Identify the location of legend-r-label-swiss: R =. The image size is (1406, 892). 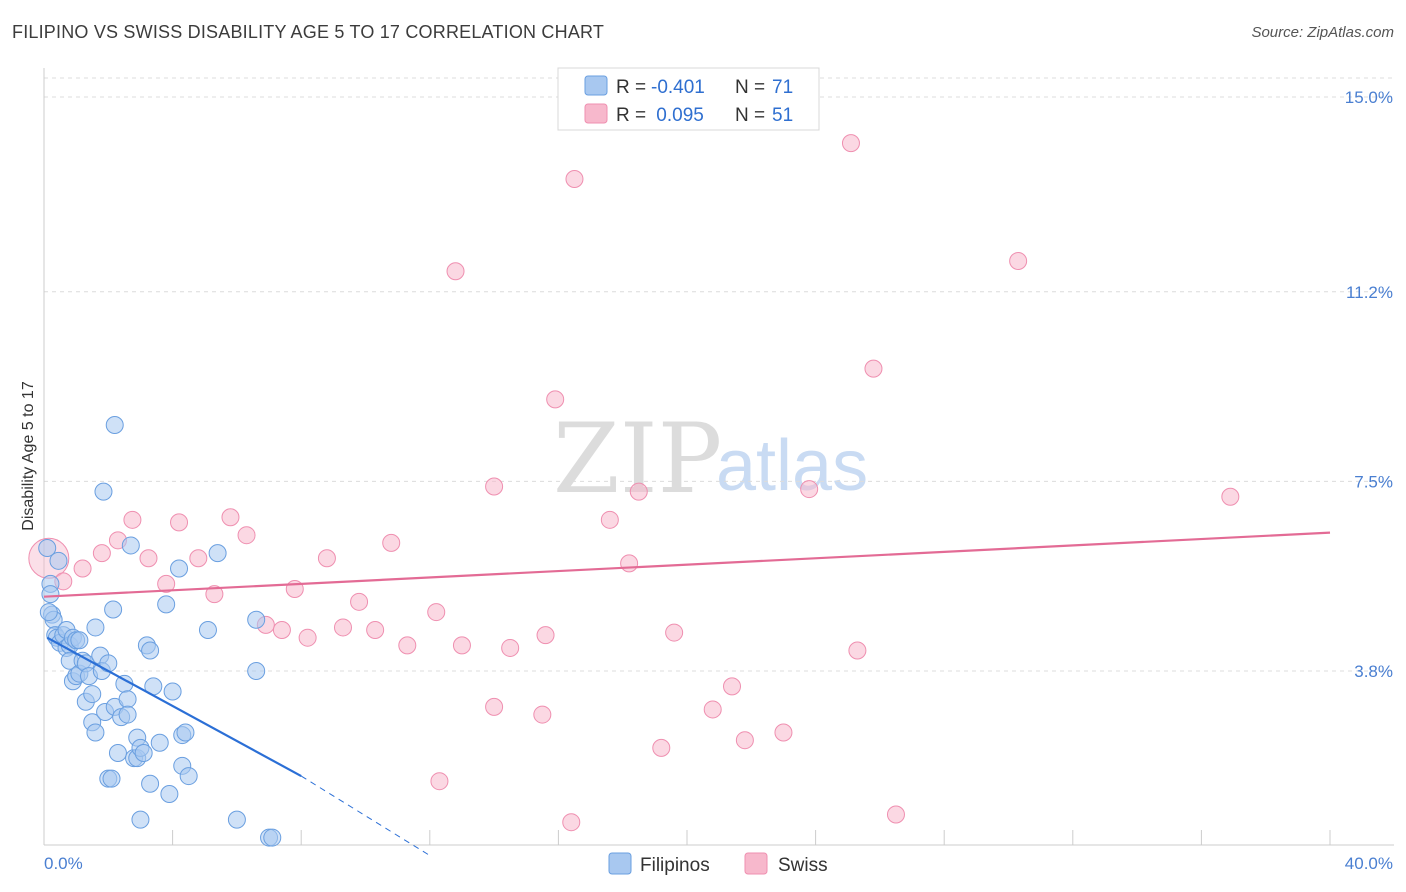
(633, 115).